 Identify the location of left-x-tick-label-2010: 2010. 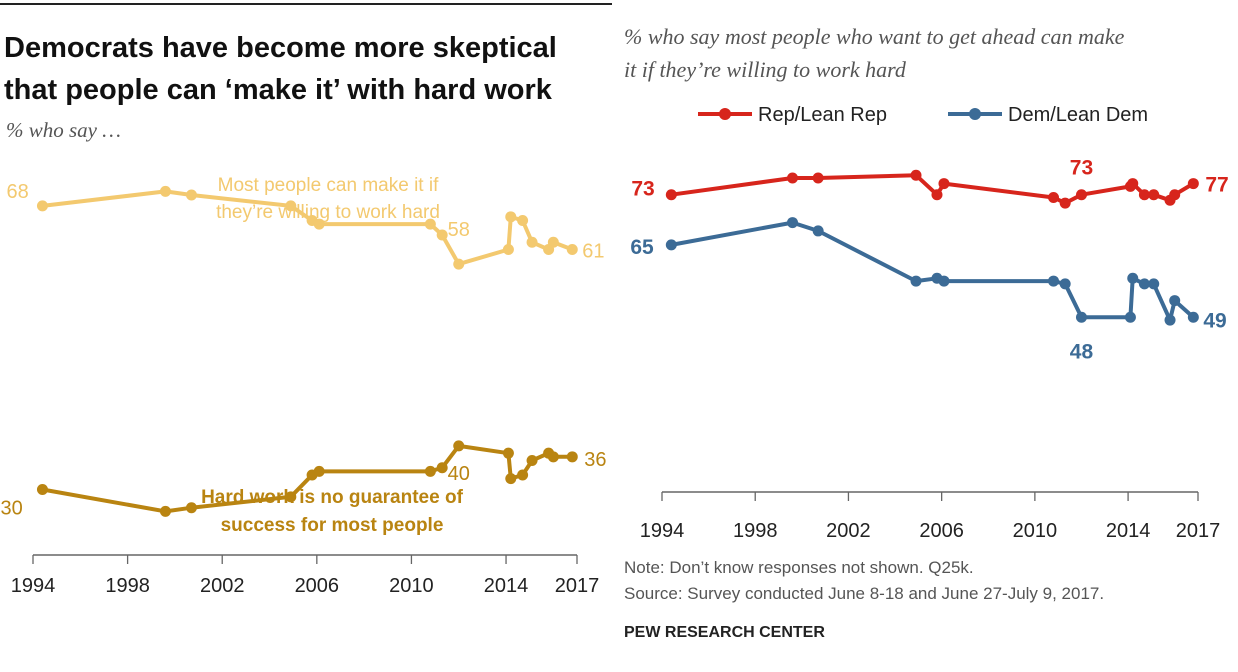
(411, 586).